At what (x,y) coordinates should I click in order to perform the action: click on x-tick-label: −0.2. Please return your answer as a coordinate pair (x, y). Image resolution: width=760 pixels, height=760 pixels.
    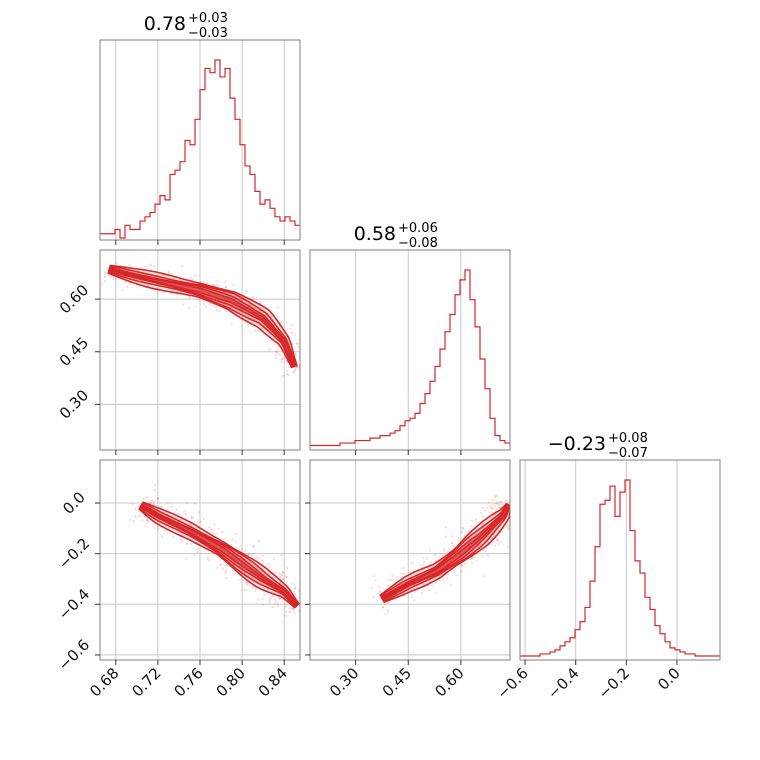
    Looking at the image, I should click on (614, 683).